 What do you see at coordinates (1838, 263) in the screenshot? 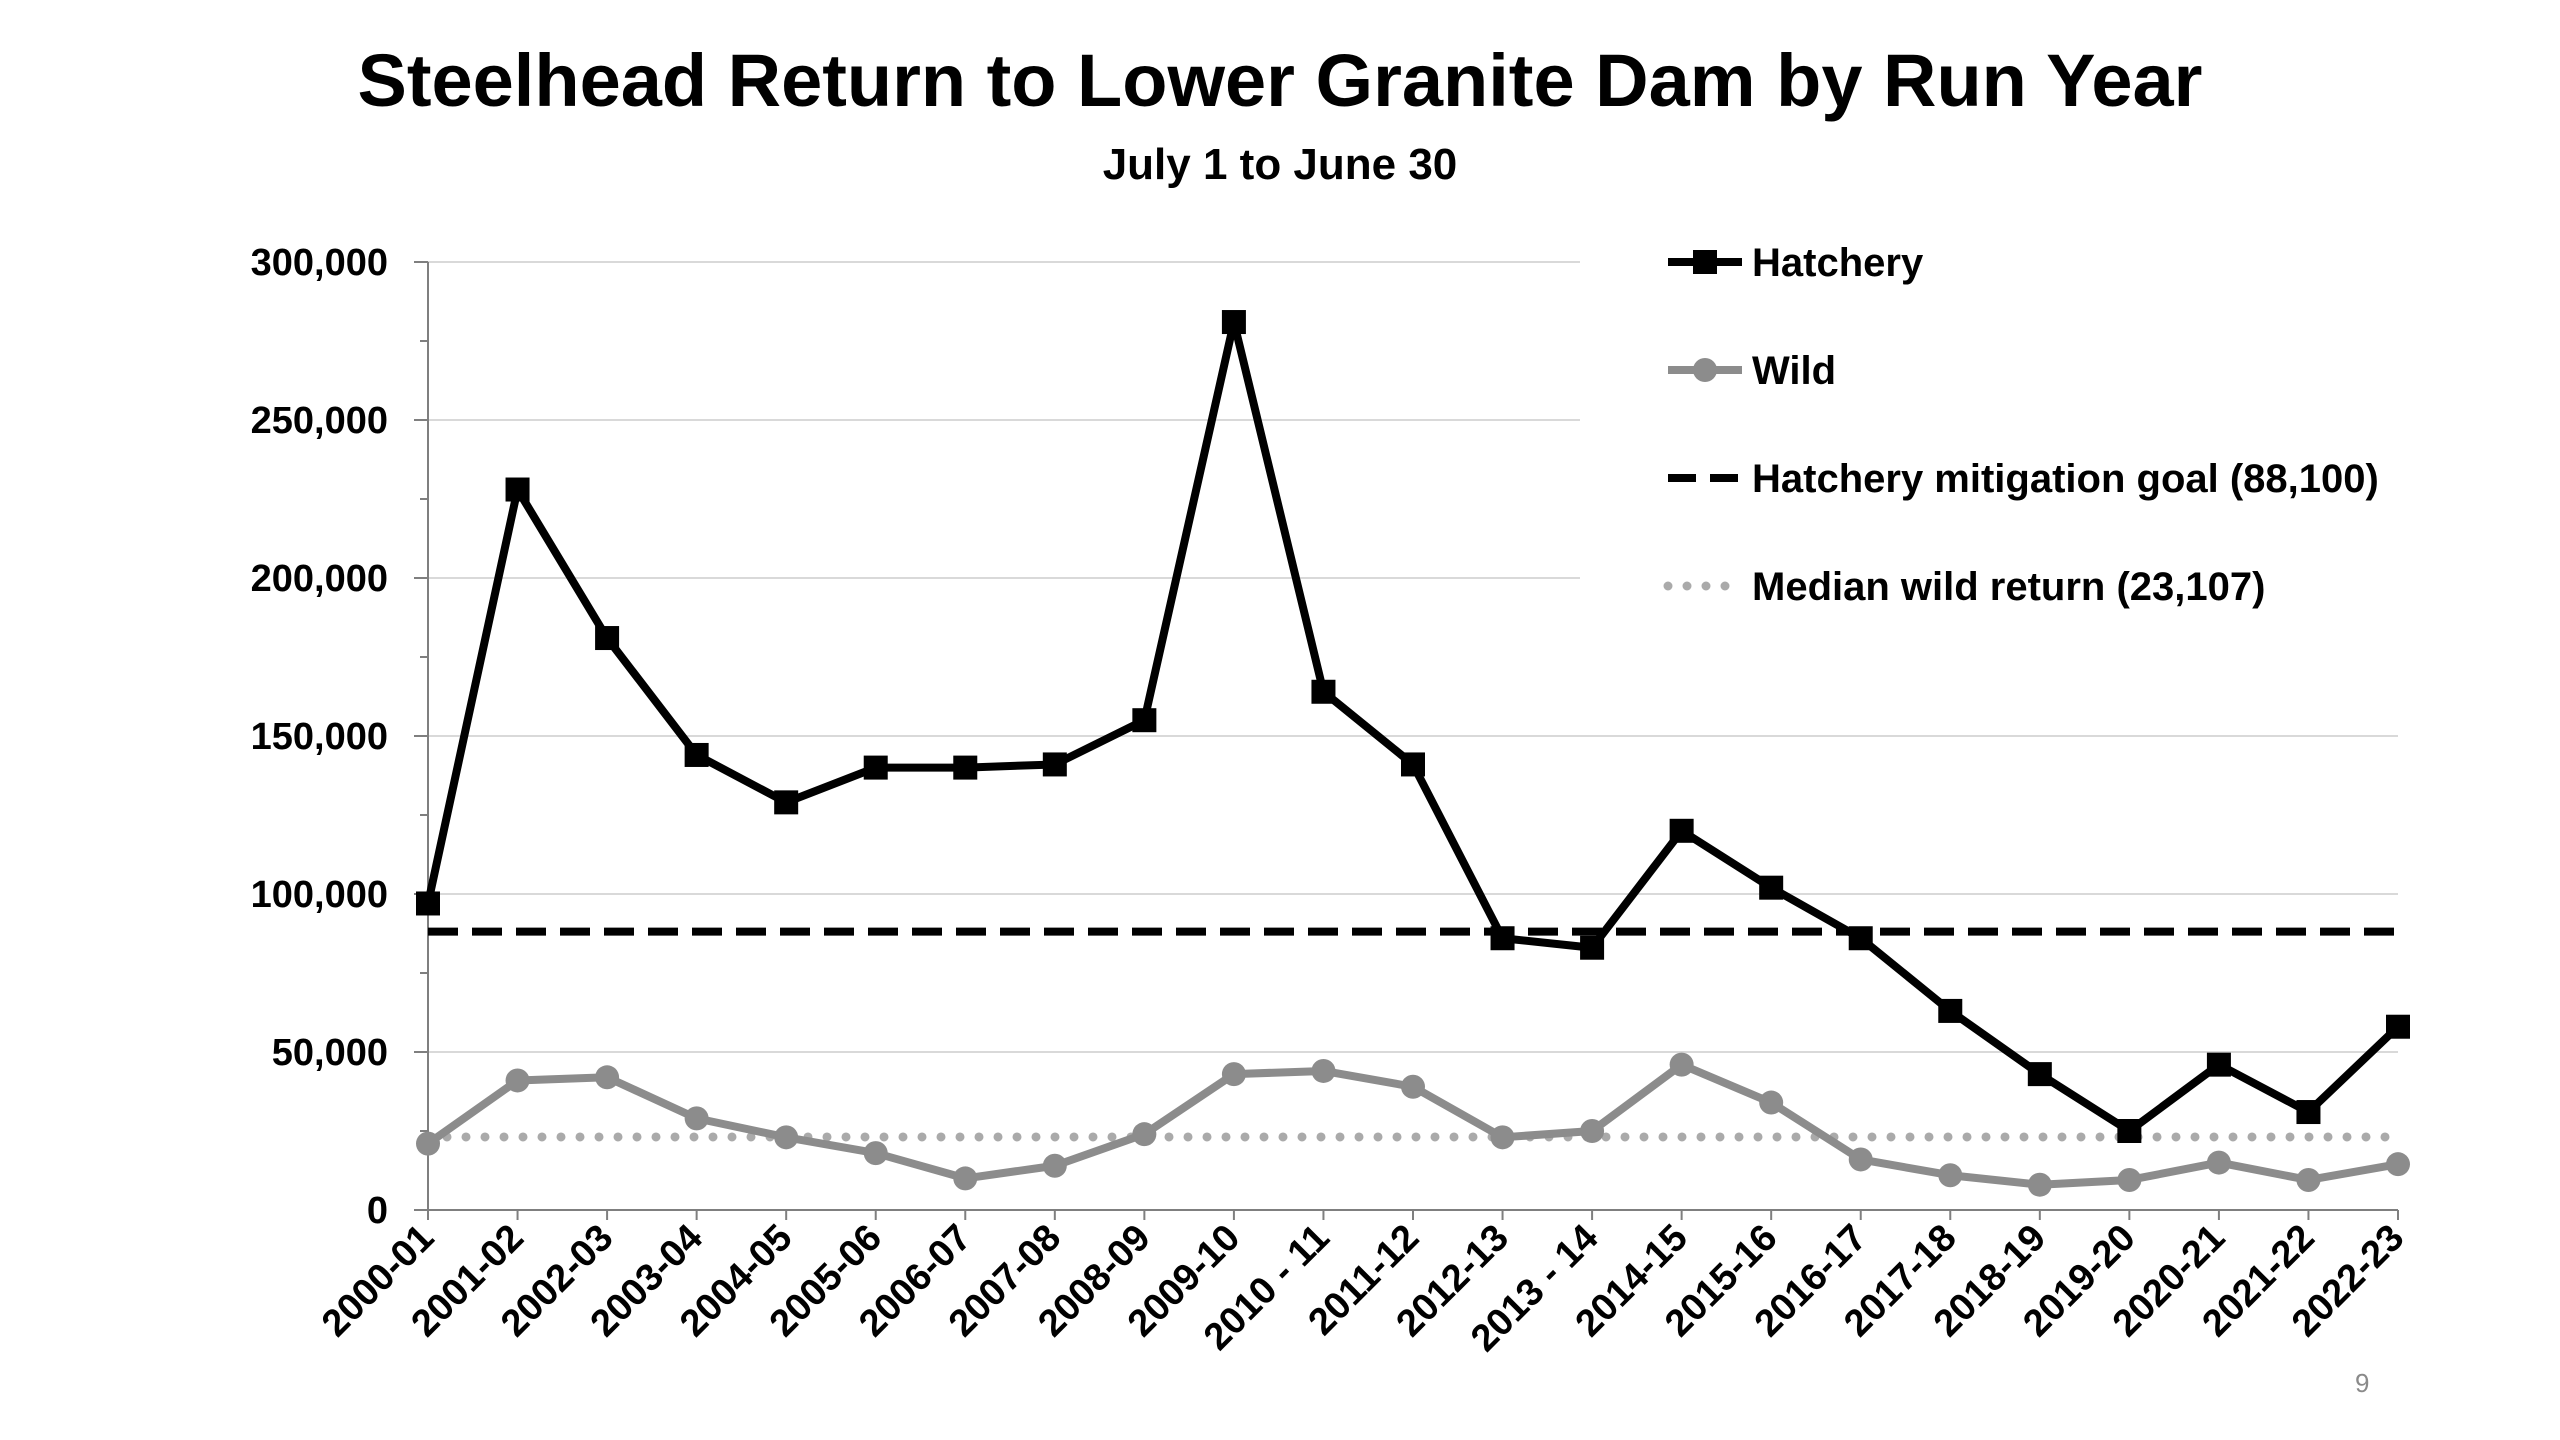
I see `legend-label: Hatchery` at bounding box center [1838, 263].